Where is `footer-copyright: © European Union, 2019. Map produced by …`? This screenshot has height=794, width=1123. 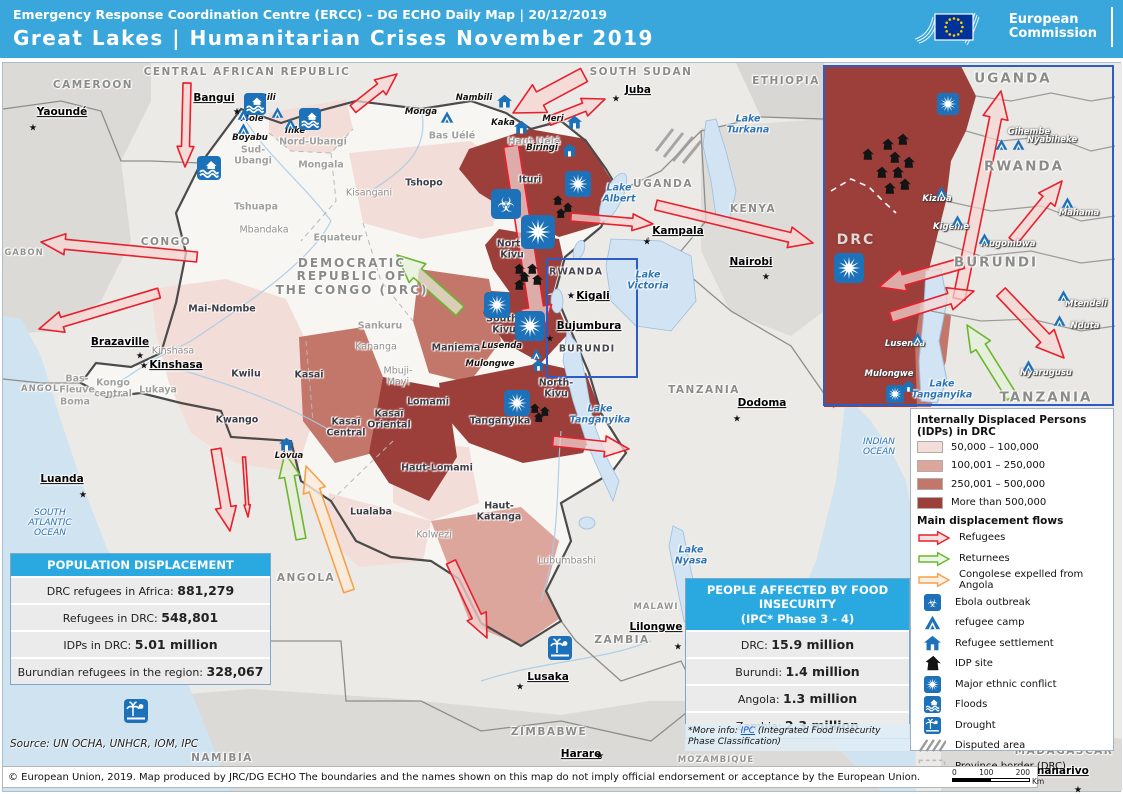
footer-copyright: © European Union, 2019. Map produced by … is located at coordinates (520, 777).